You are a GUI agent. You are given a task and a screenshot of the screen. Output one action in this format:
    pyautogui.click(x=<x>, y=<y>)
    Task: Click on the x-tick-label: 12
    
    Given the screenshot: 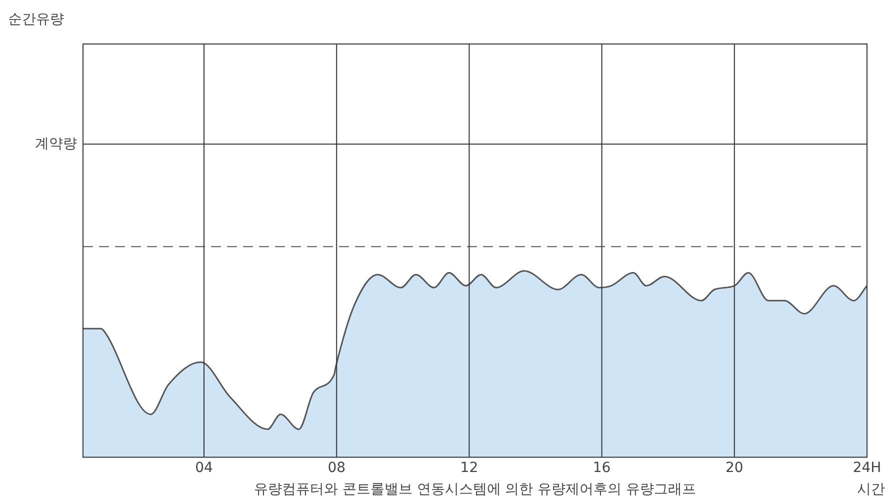 What is the action you would take?
    pyautogui.click(x=469, y=468)
    